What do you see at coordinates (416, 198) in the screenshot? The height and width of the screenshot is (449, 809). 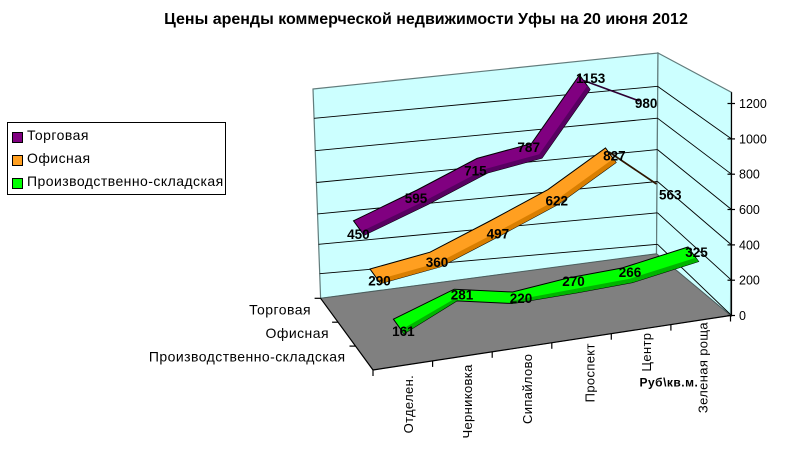 I see `svg-text: 595` at bounding box center [416, 198].